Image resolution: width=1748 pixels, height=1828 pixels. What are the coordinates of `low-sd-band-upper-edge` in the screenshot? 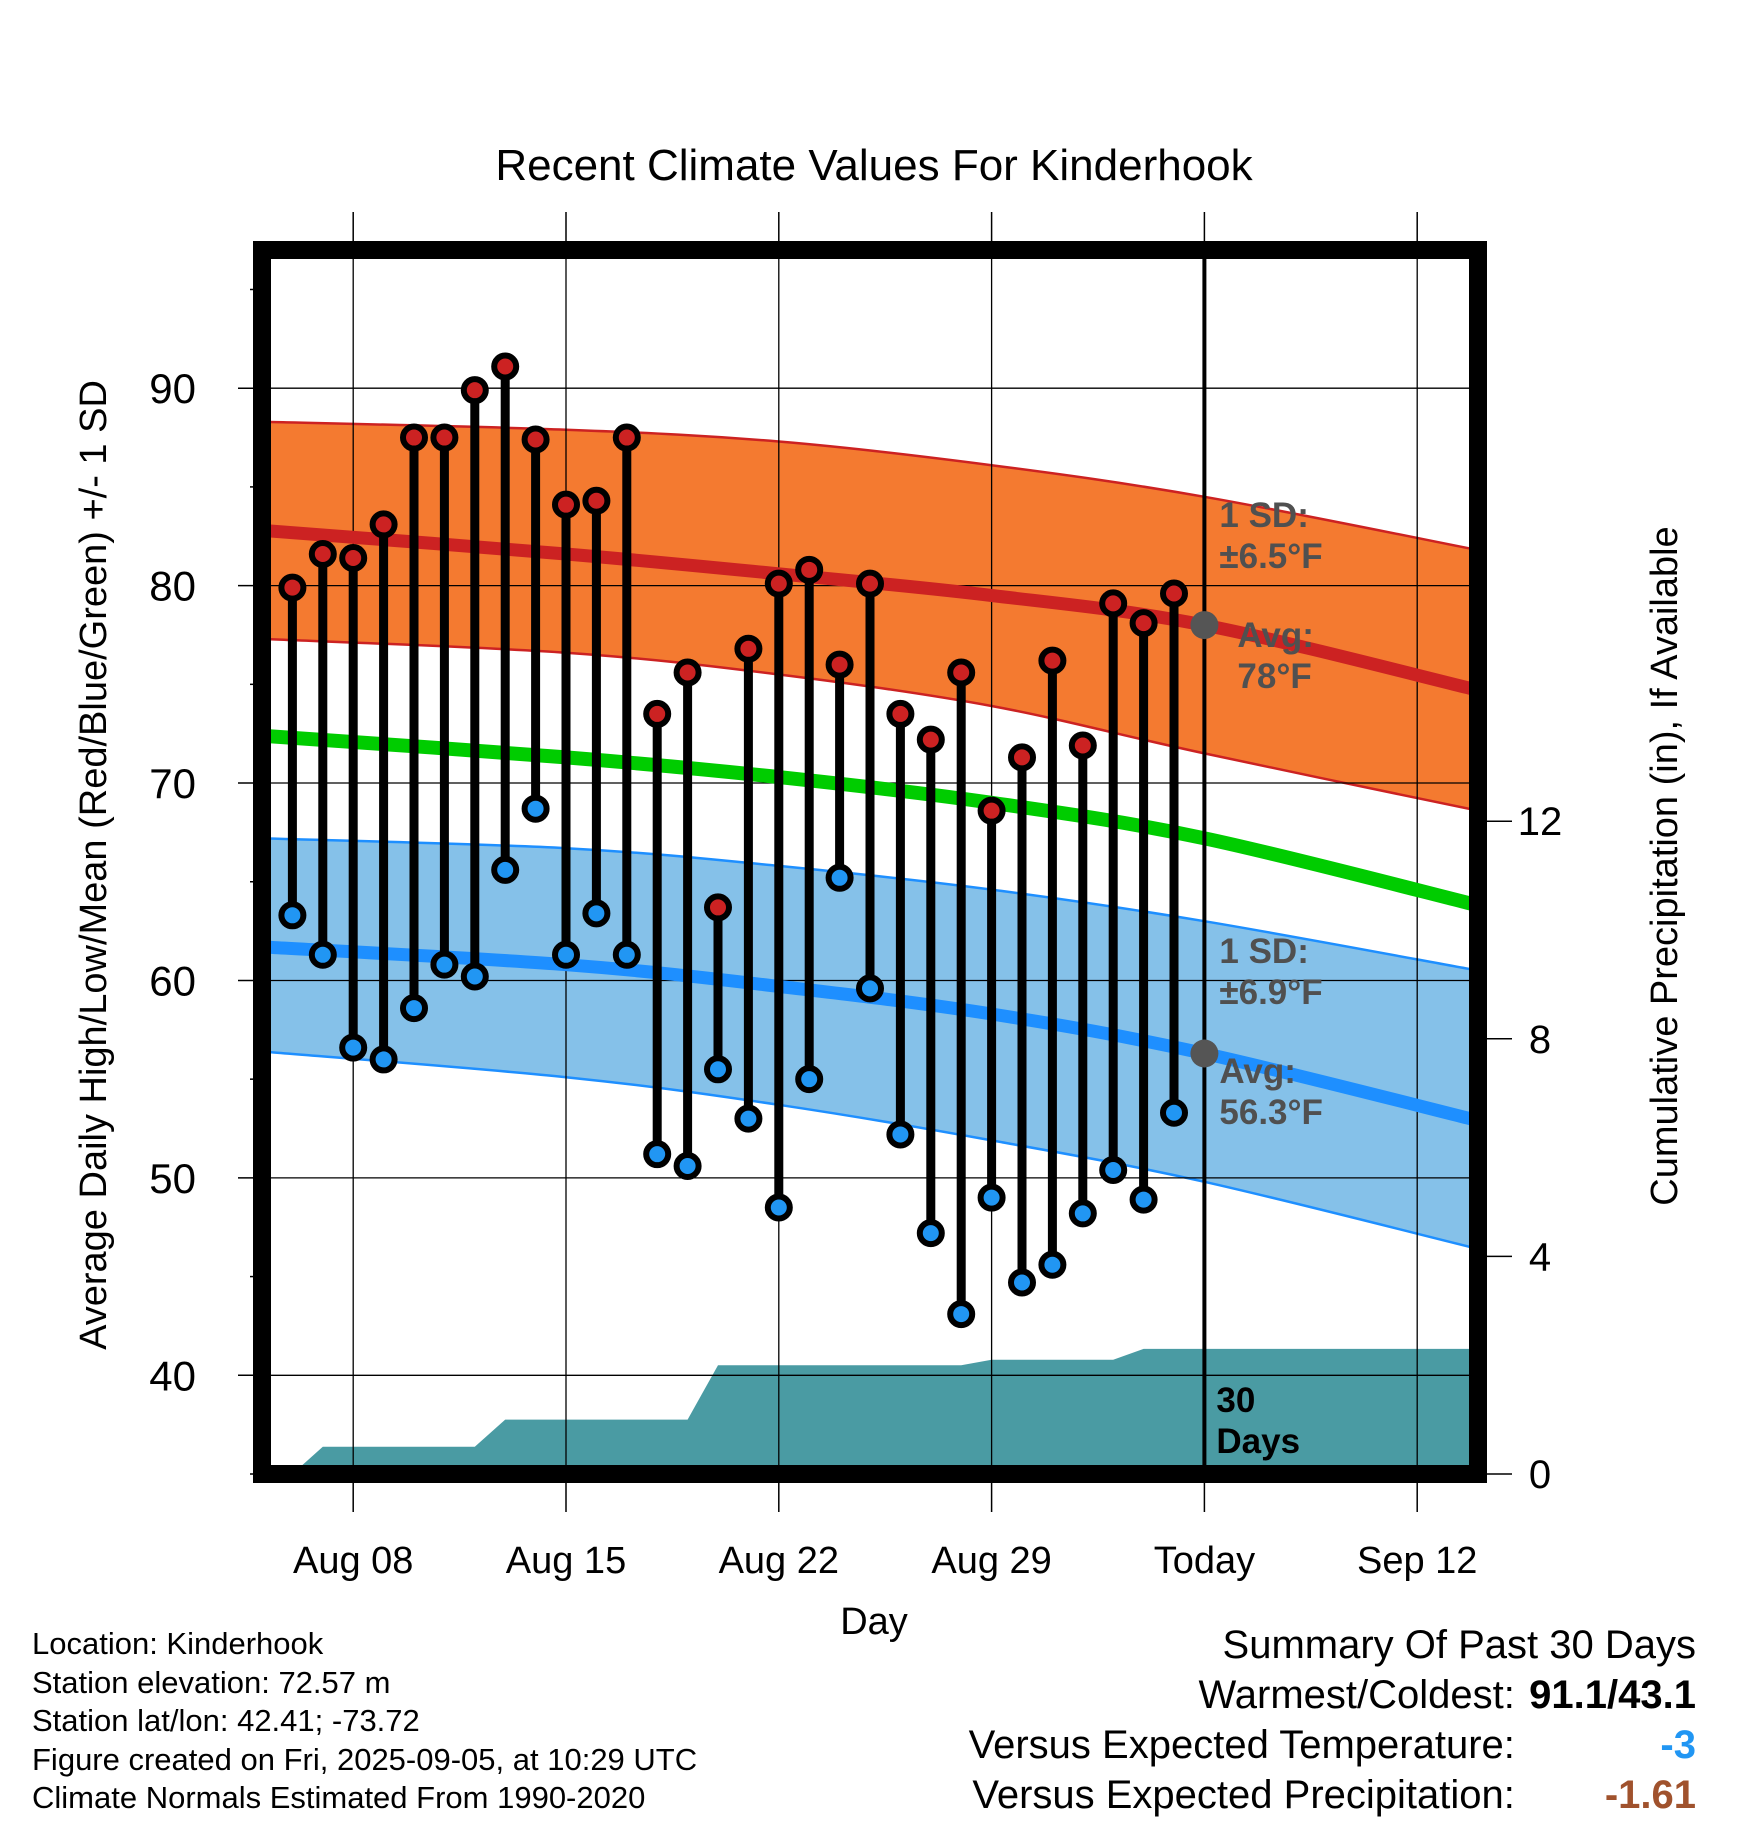 It's located at (870, 904).